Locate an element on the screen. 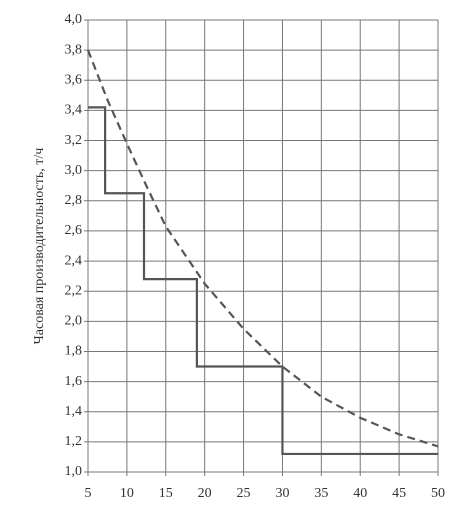  x-tick-label: 30 is located at coordinates (282, 493).